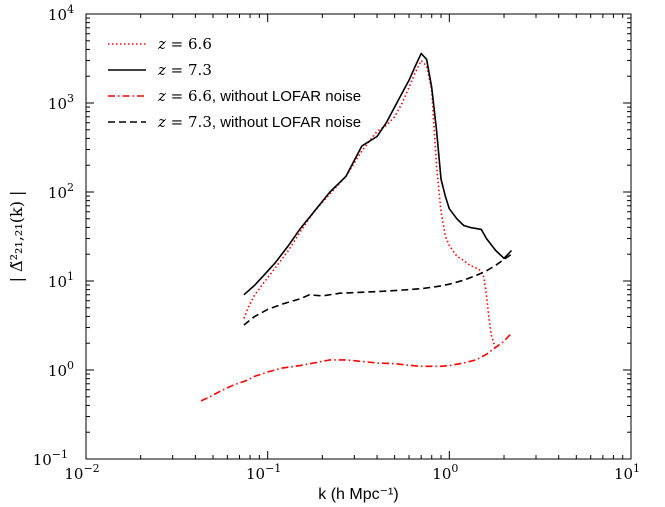  Describe the element at coordinates (81, 472) in the screenshot. I see `x-tick-label: 10⁻²` at that location.